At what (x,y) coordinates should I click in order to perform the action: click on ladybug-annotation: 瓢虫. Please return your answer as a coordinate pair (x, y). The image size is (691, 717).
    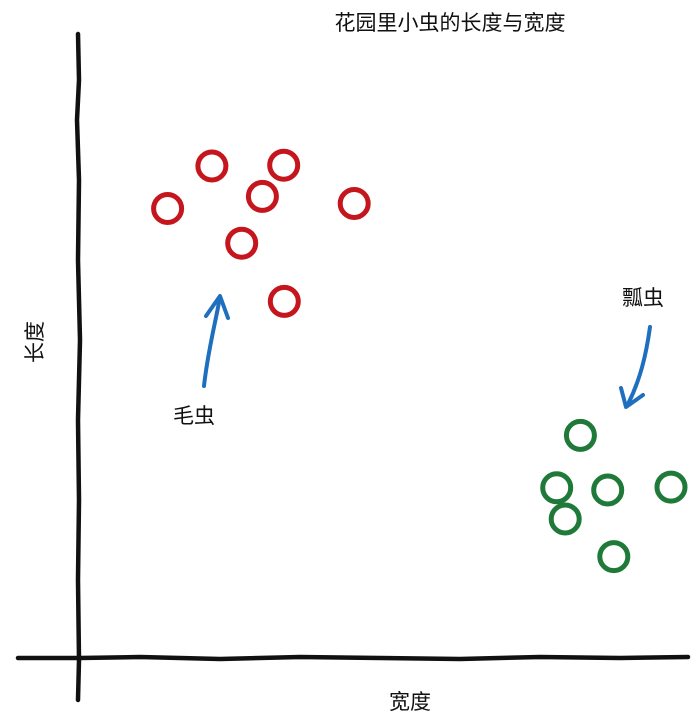
    Looking at the image, I should click on (643, 298).